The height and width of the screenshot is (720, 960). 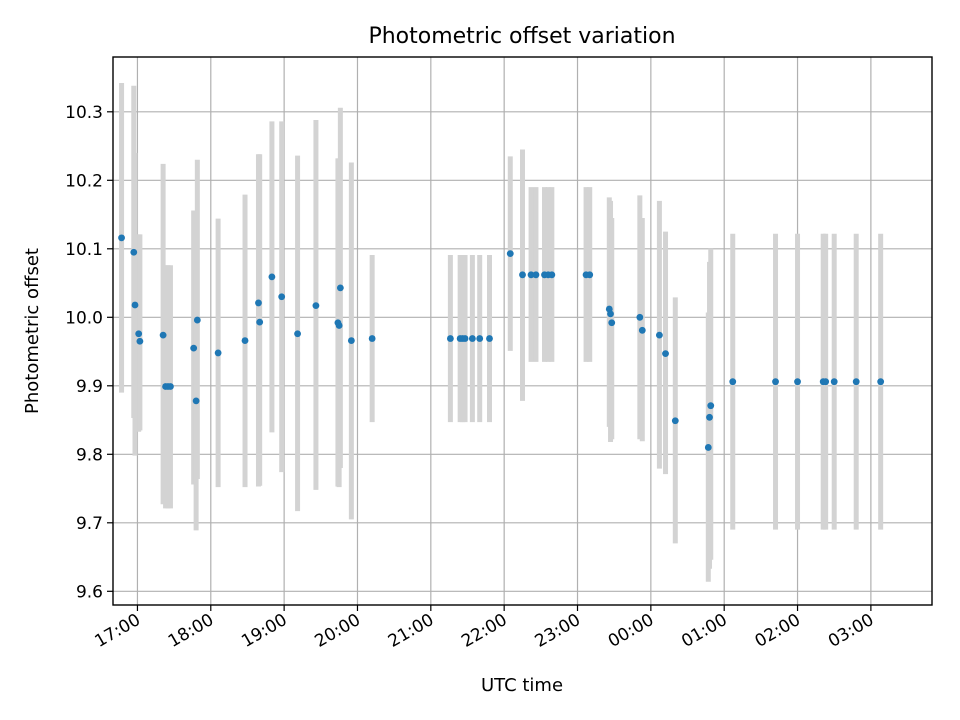 I want to click on x-tick-label: 20:00, so click(x=338, y=631).